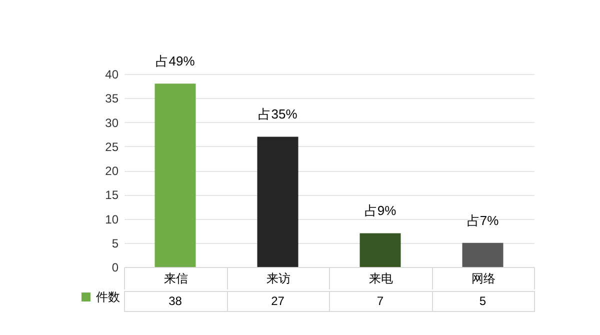  I want to click on y-tick-label: 35, so click(112, 99).